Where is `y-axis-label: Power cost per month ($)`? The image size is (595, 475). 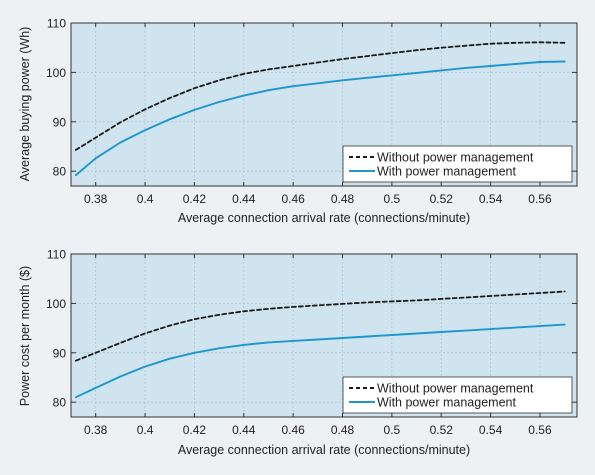 y-axis-label: Power cost per month ($) is located at coordinates (25, 336).